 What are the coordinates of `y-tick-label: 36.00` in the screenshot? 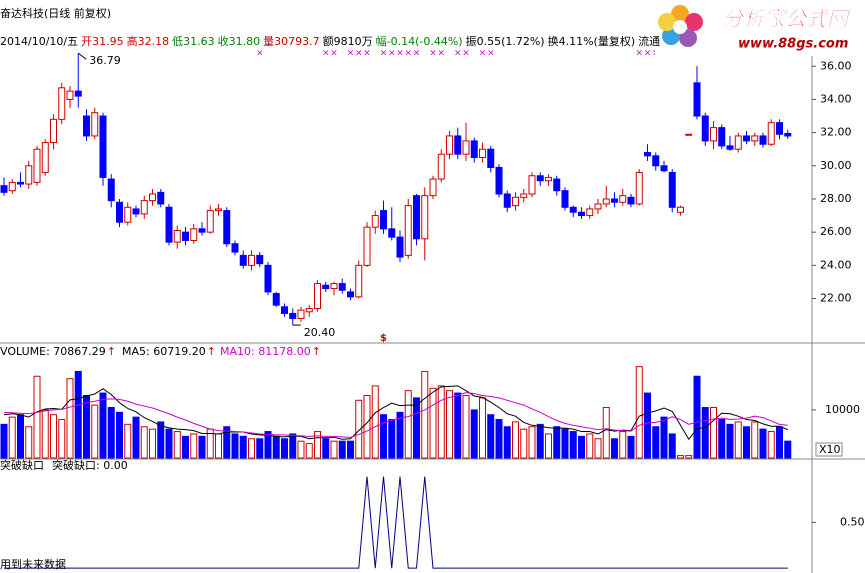 It's located at (836, 65).